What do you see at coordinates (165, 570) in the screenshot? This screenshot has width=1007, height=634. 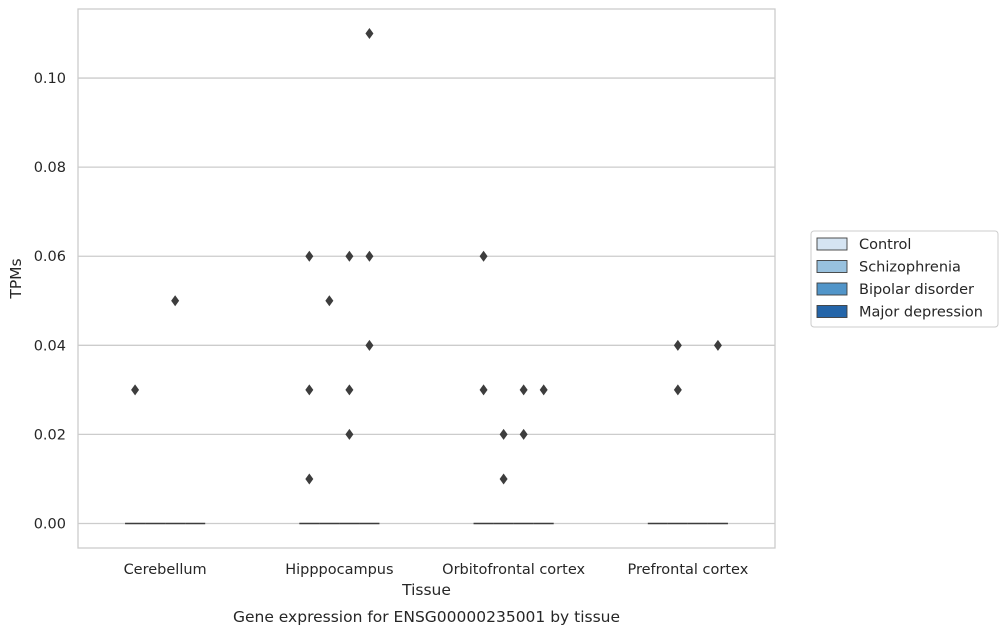 I see `x-tick-label: Cerebellum` at bounding box center [165, 570].